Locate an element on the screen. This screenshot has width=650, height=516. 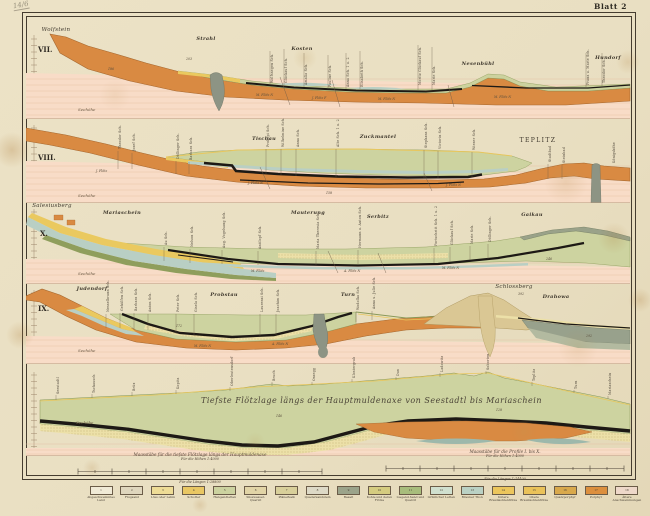
place-label: Schlossberg is located at coordinates (514, 287).